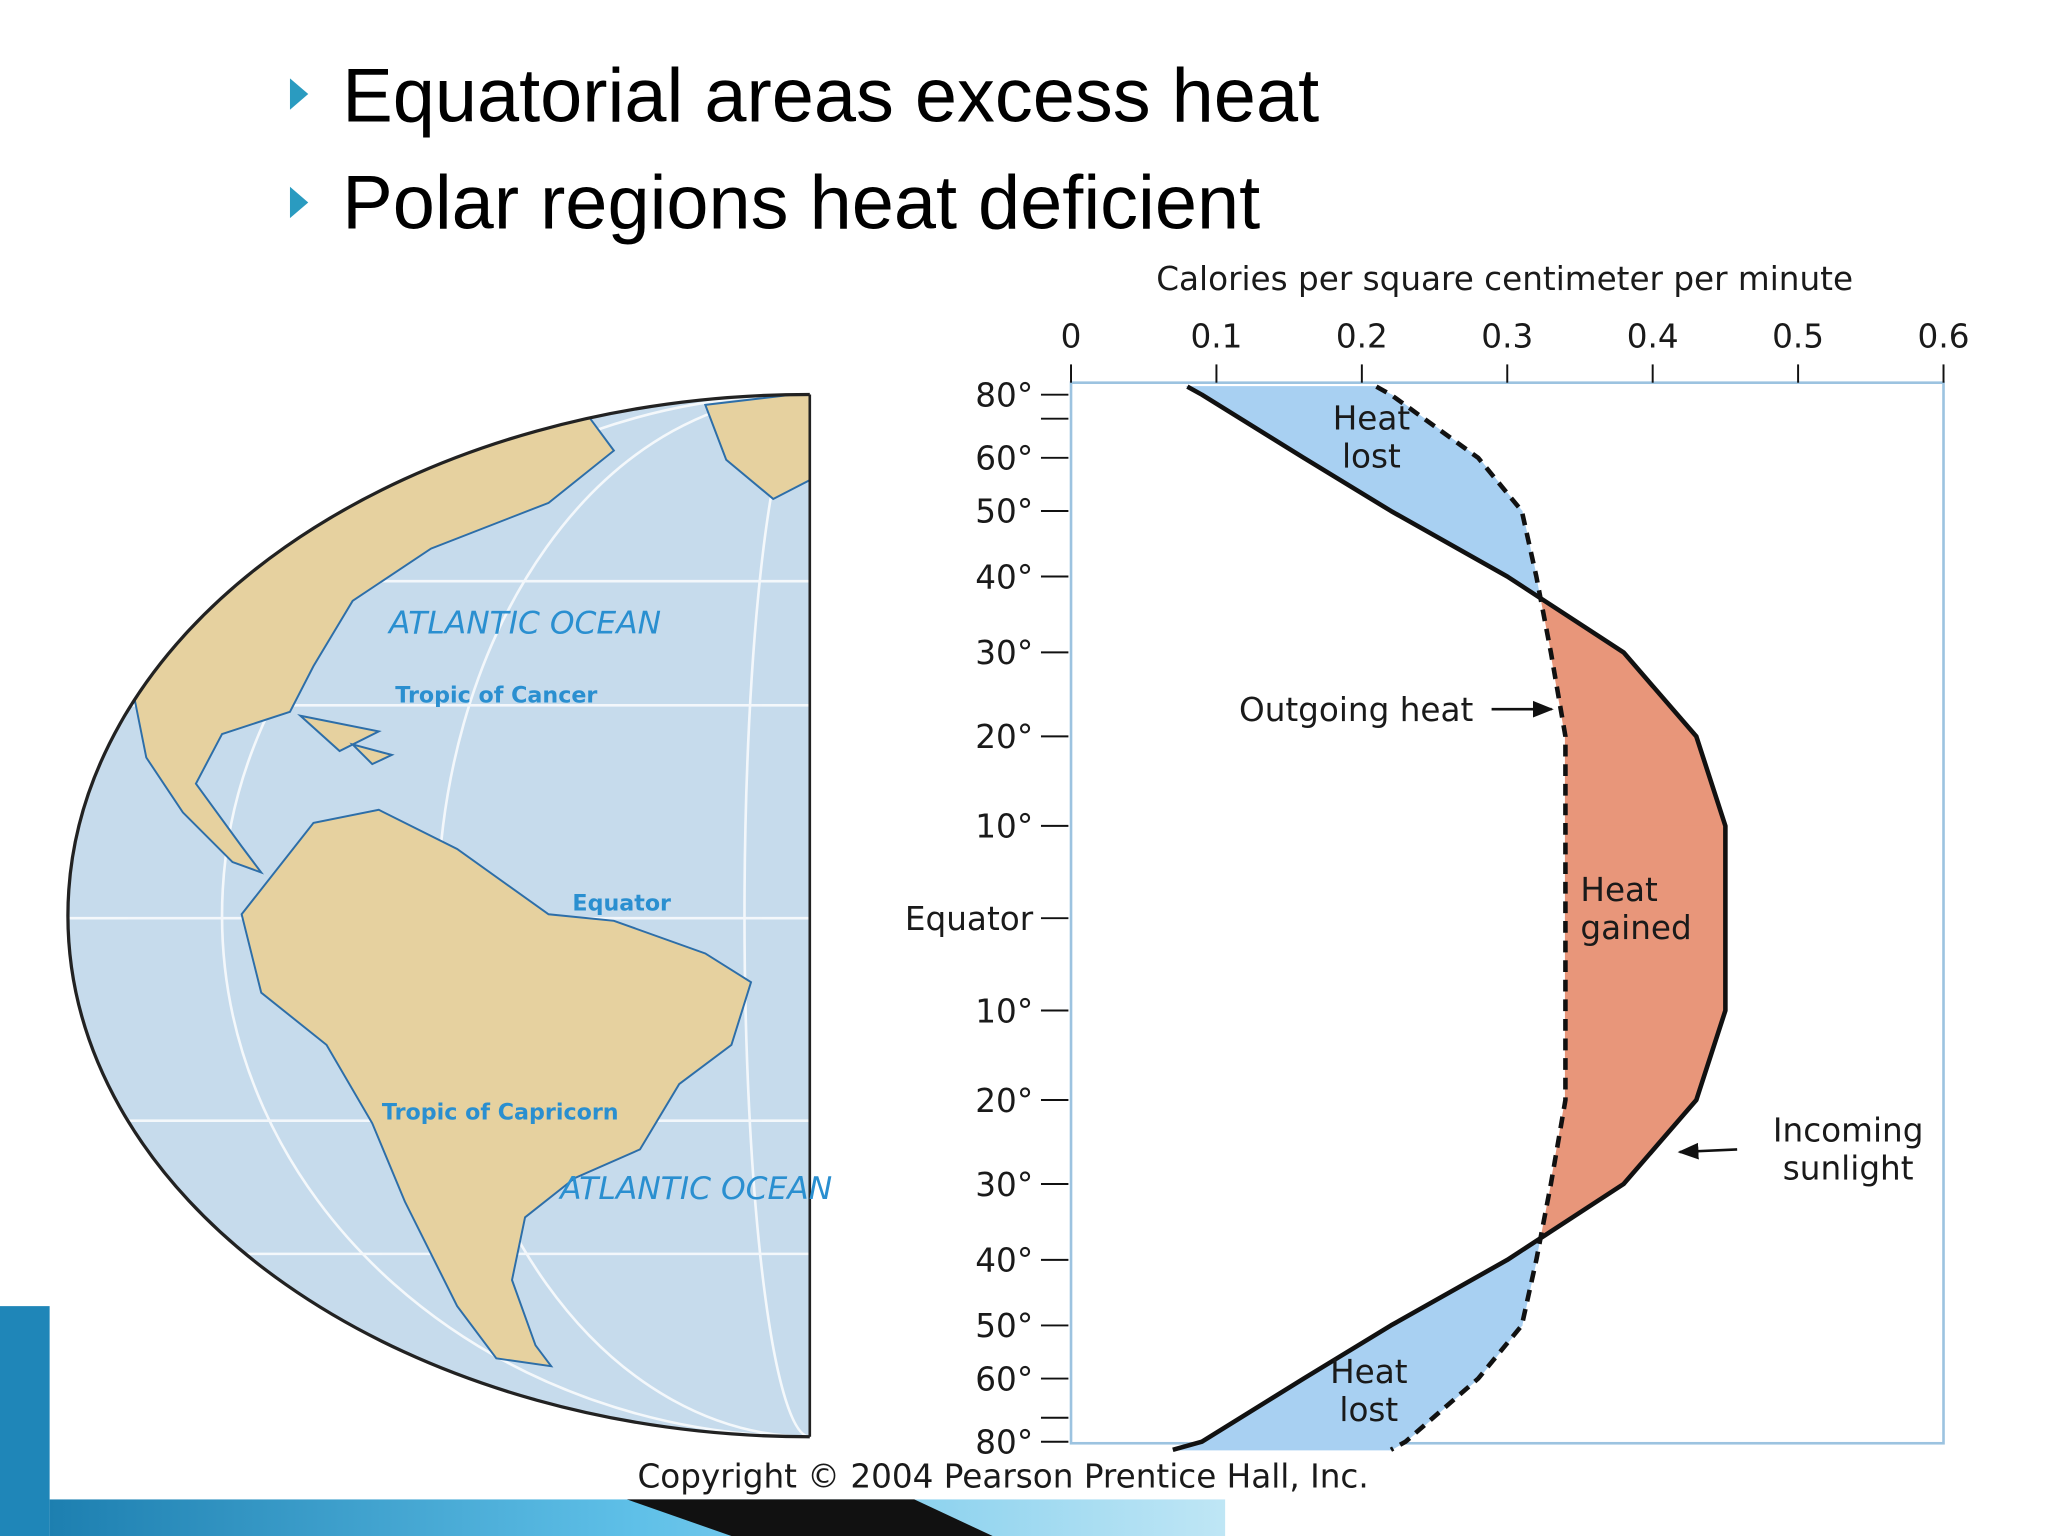 The image size is (2048, 1536). I want to click on x-tick-label: 0.1, so click(1216, 336).